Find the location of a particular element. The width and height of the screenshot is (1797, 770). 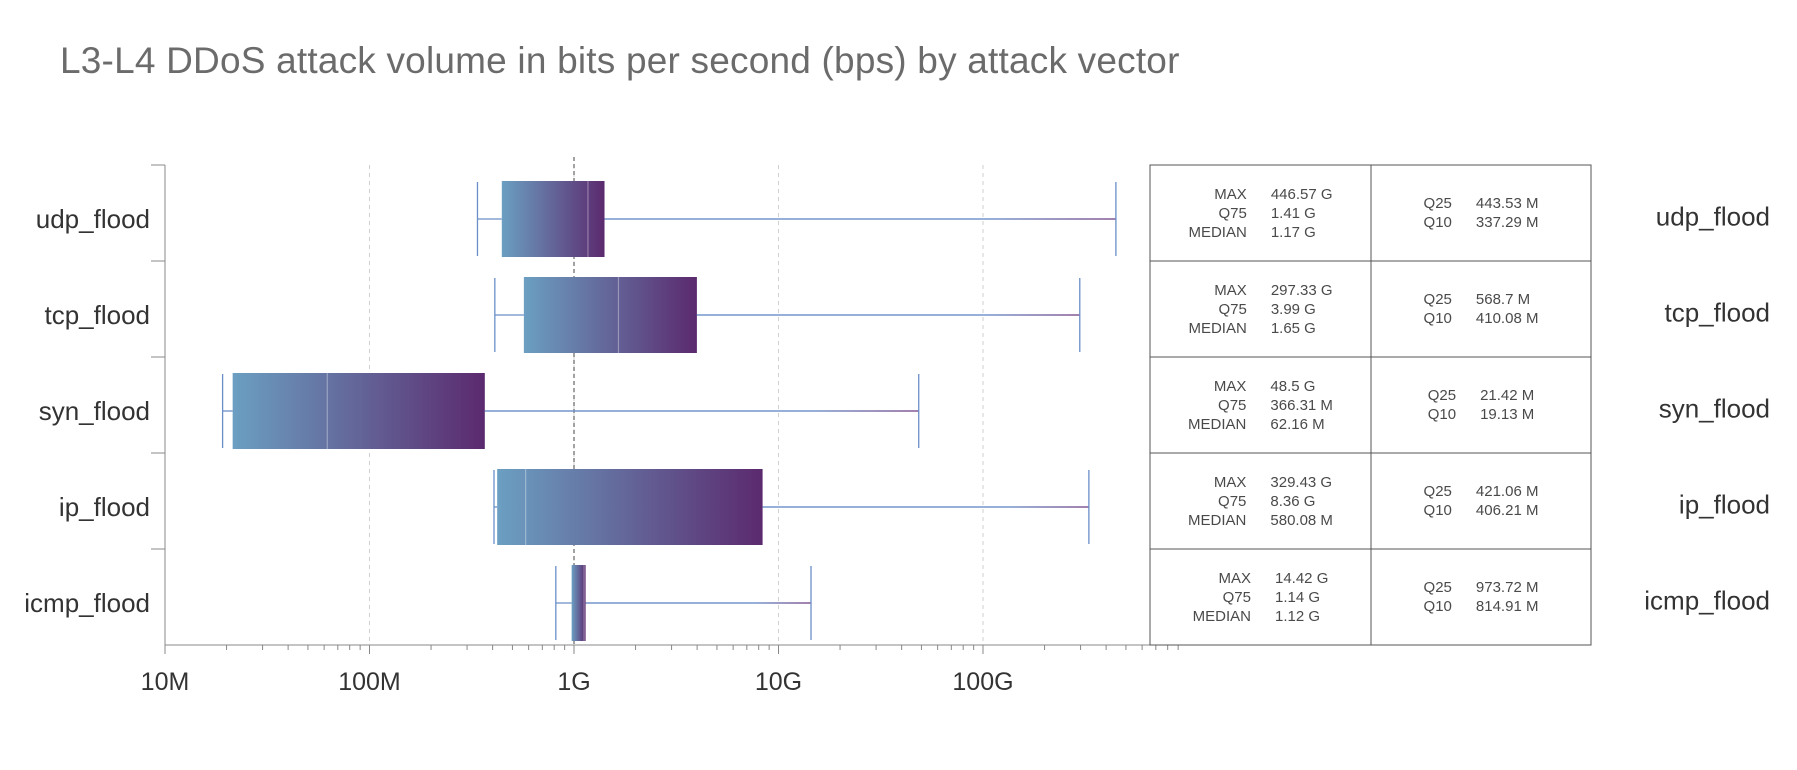

stat-value: 297.33 G is located at coordinates (1301, 290).